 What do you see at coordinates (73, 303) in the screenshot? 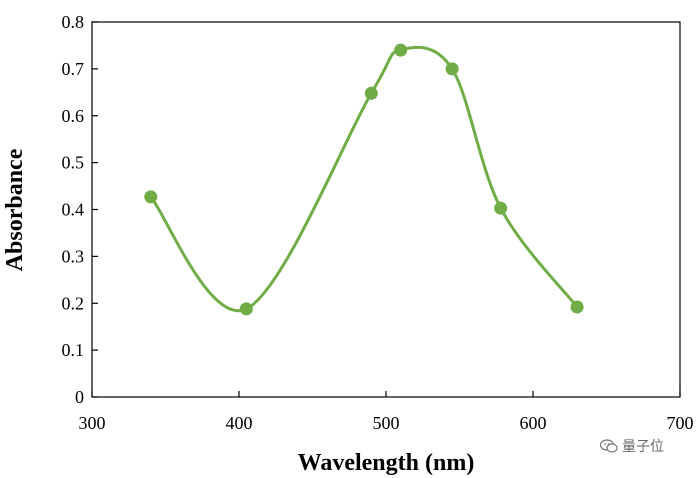
I see `y-tick-label: 0.2` at bounding box center [73, 303].